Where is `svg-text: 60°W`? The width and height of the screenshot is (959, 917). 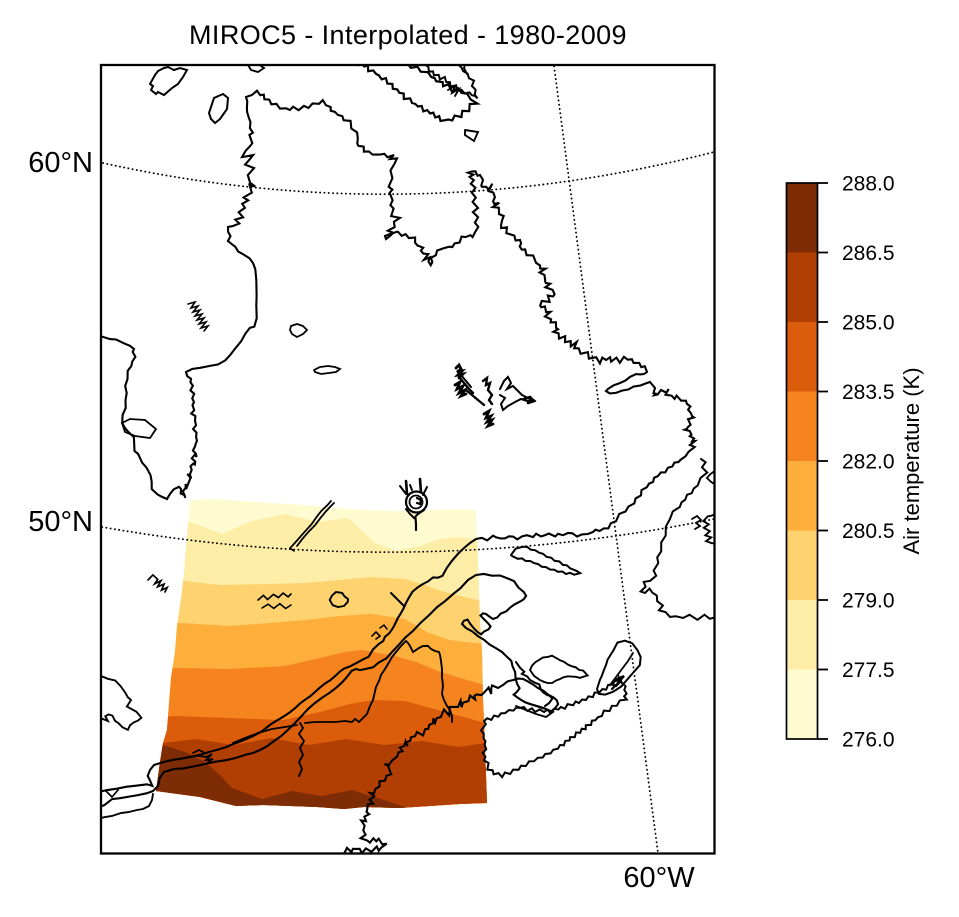 svg-text: 60°W is located at coordinates (659, 878).